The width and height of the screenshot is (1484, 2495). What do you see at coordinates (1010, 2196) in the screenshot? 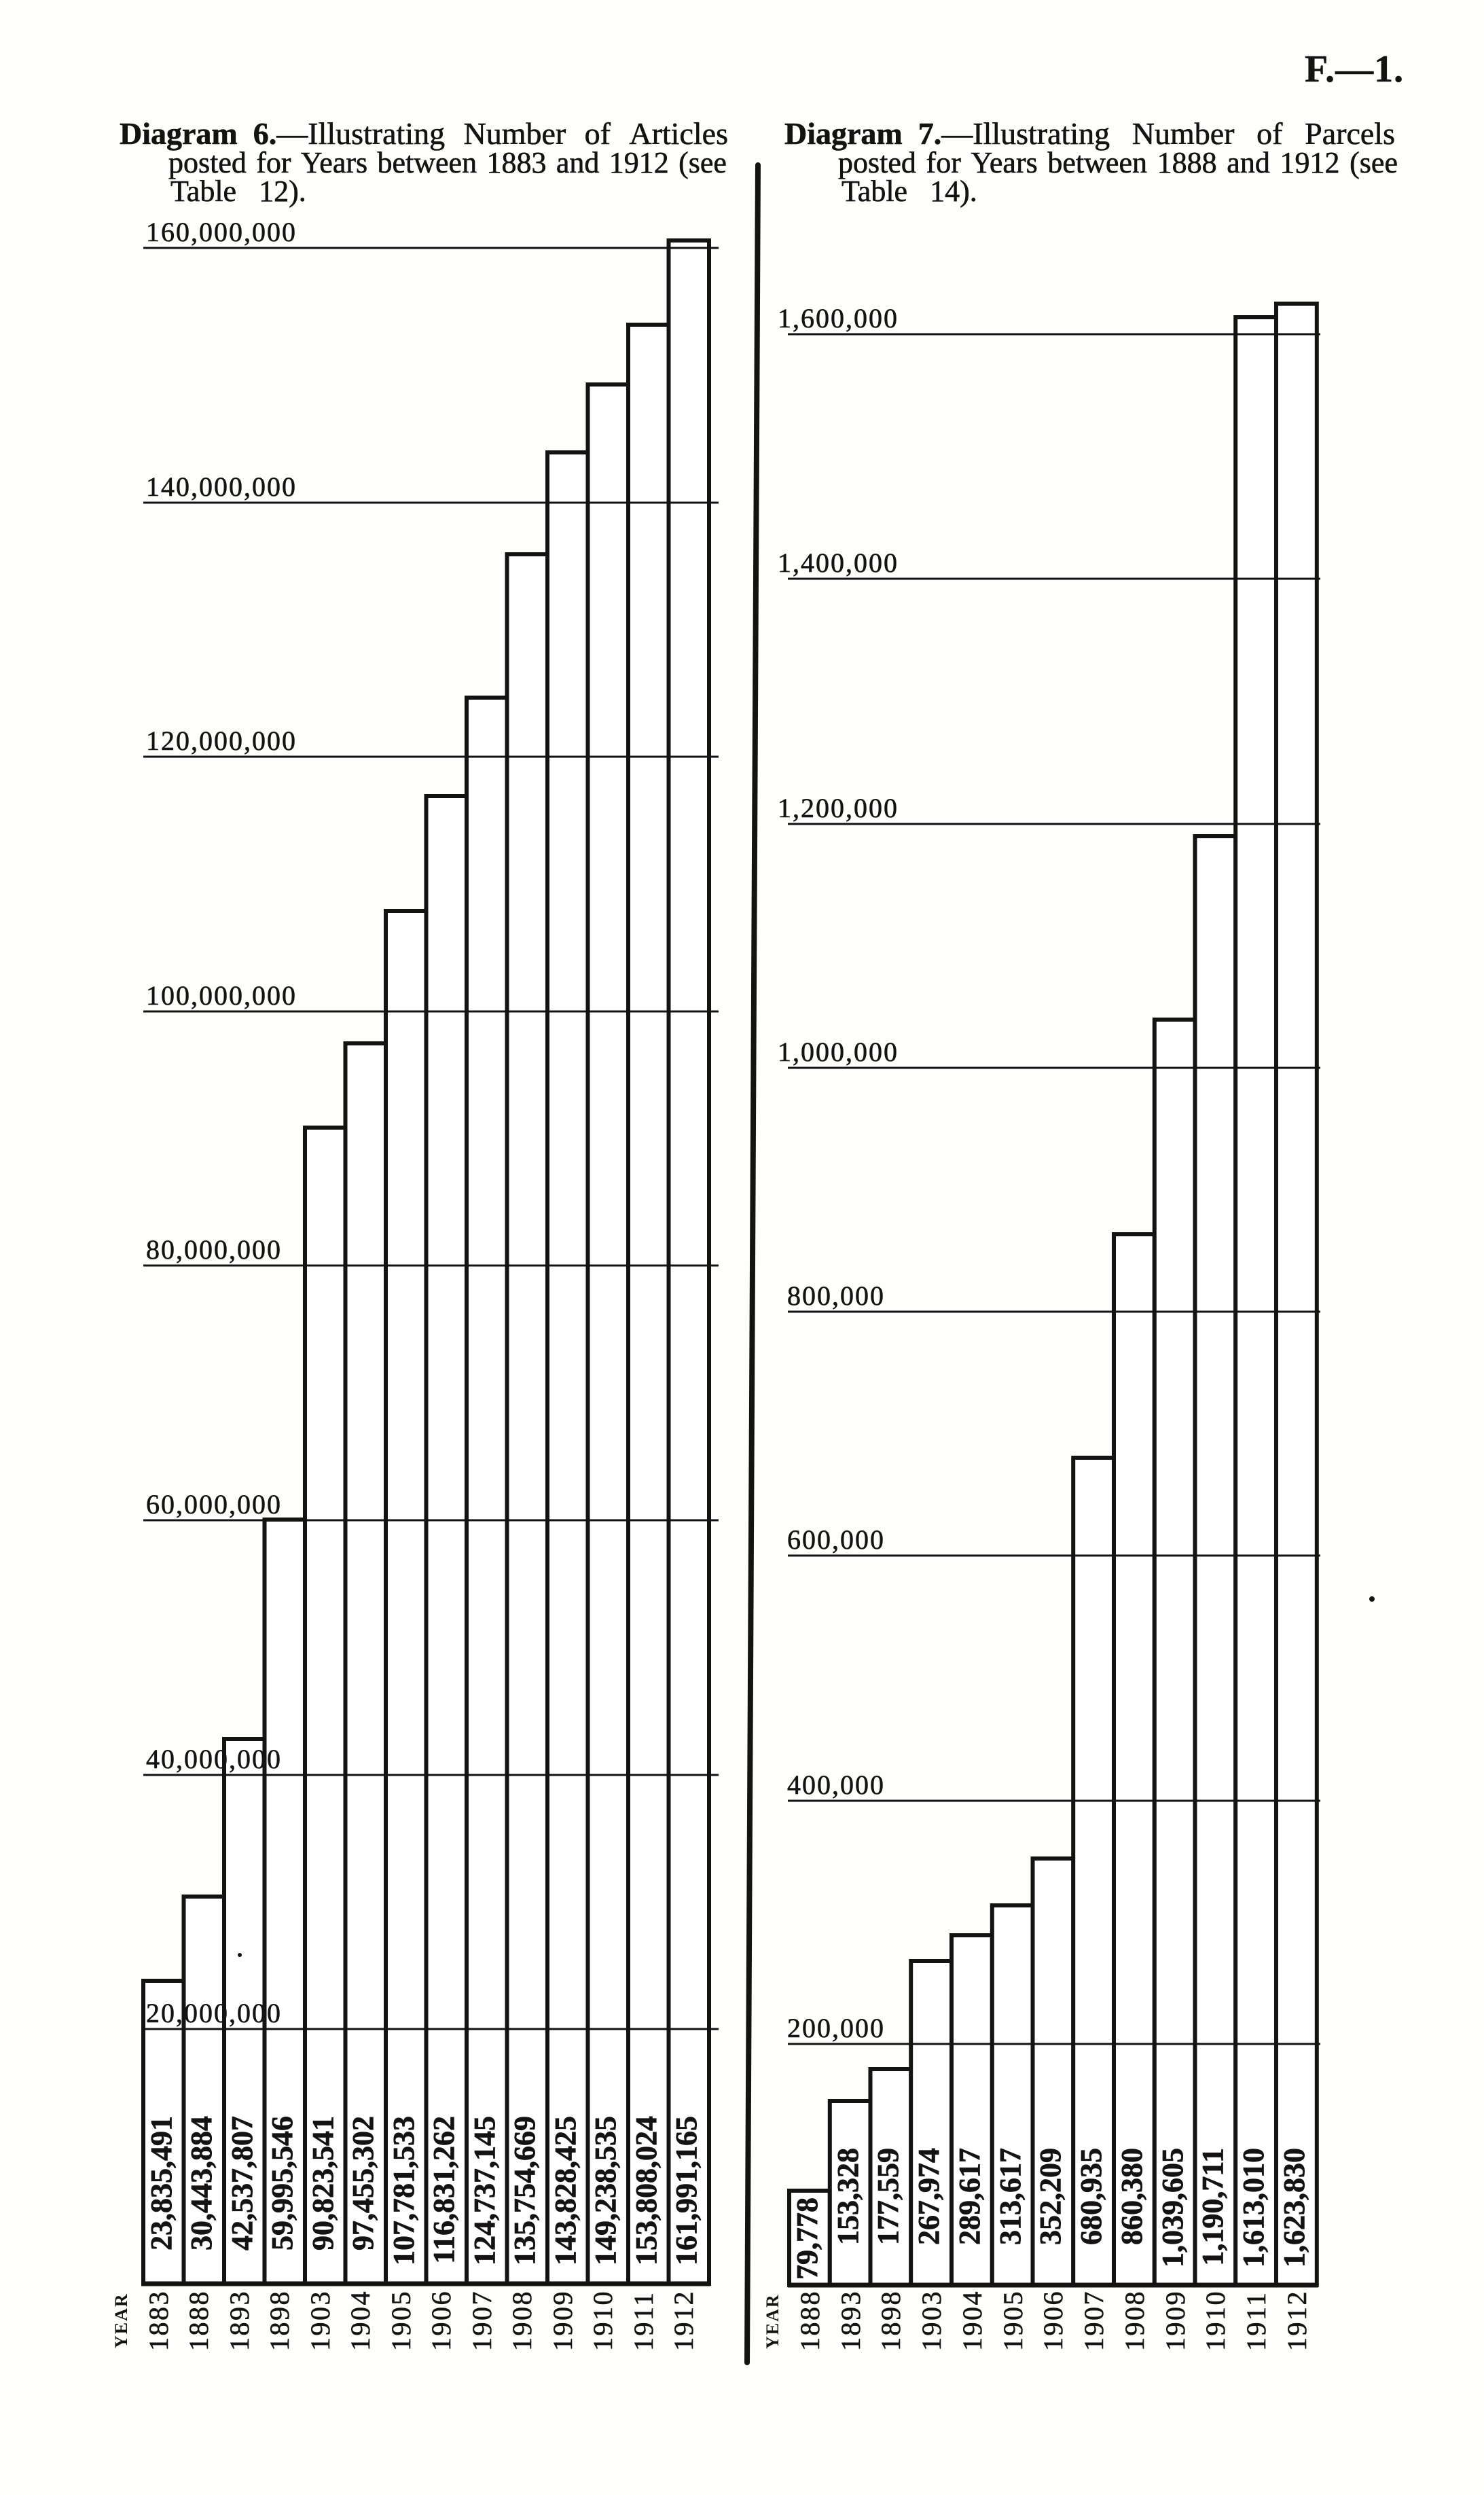
I see `svg-text: 313,617` at bounding box center [1010, 2196].